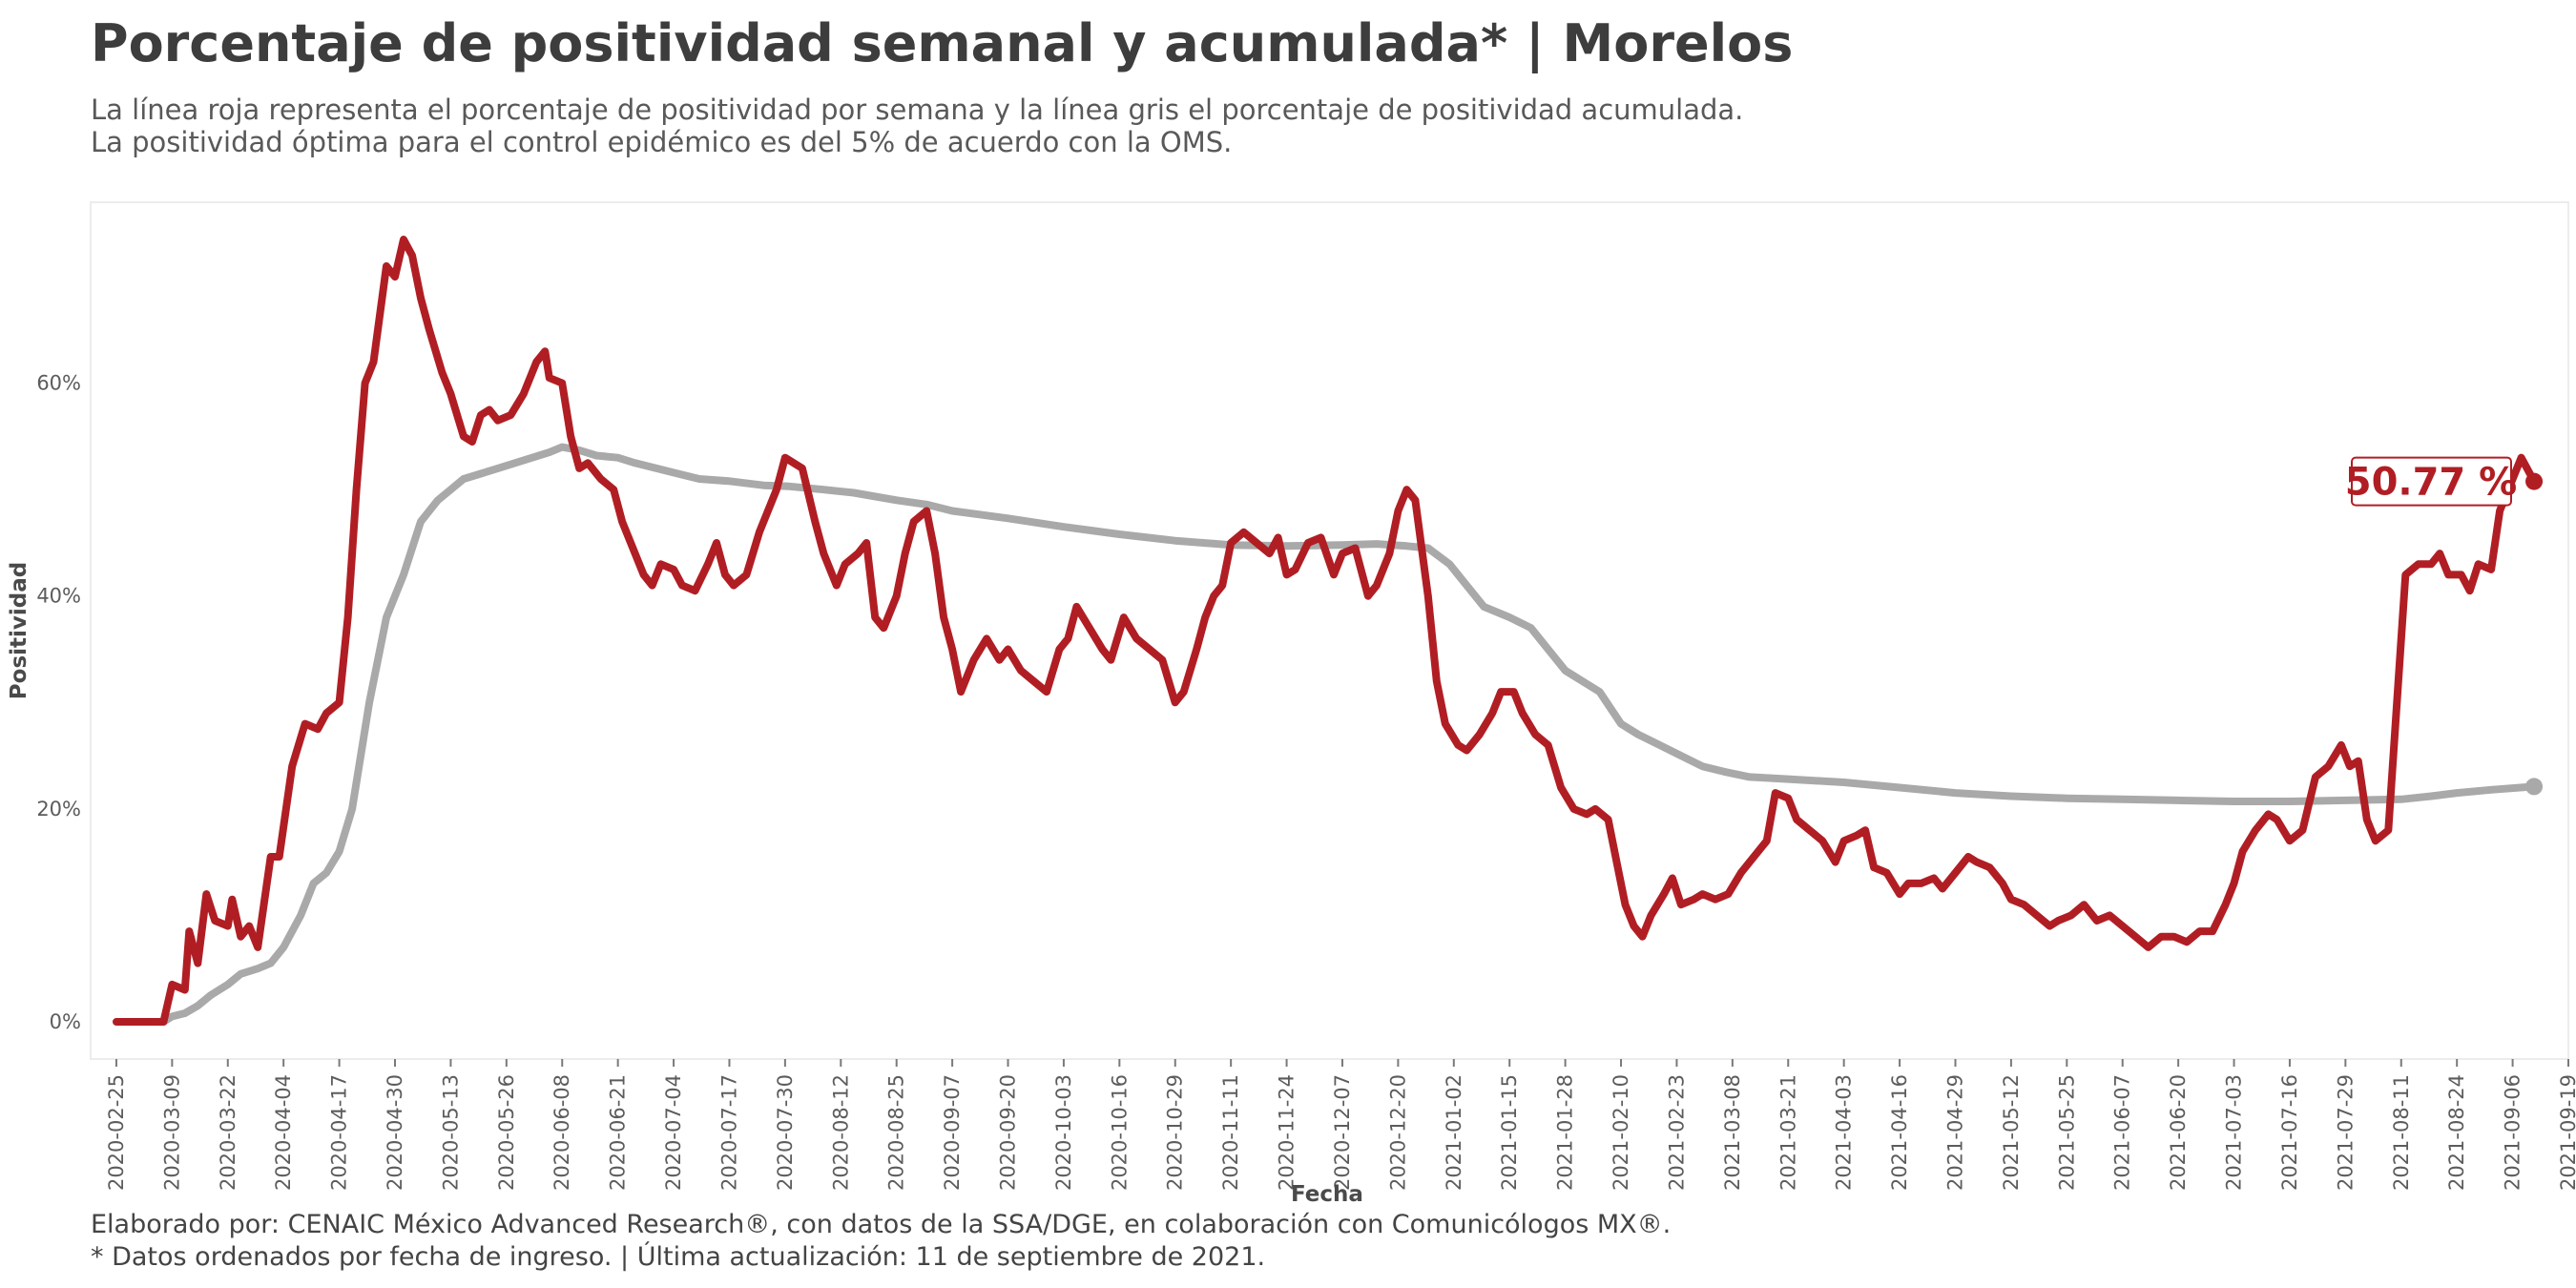  Describe the element at coordinates (2011, 1132) in the screenshot. I see `x-tick-label: 2021-05-12` at that location.